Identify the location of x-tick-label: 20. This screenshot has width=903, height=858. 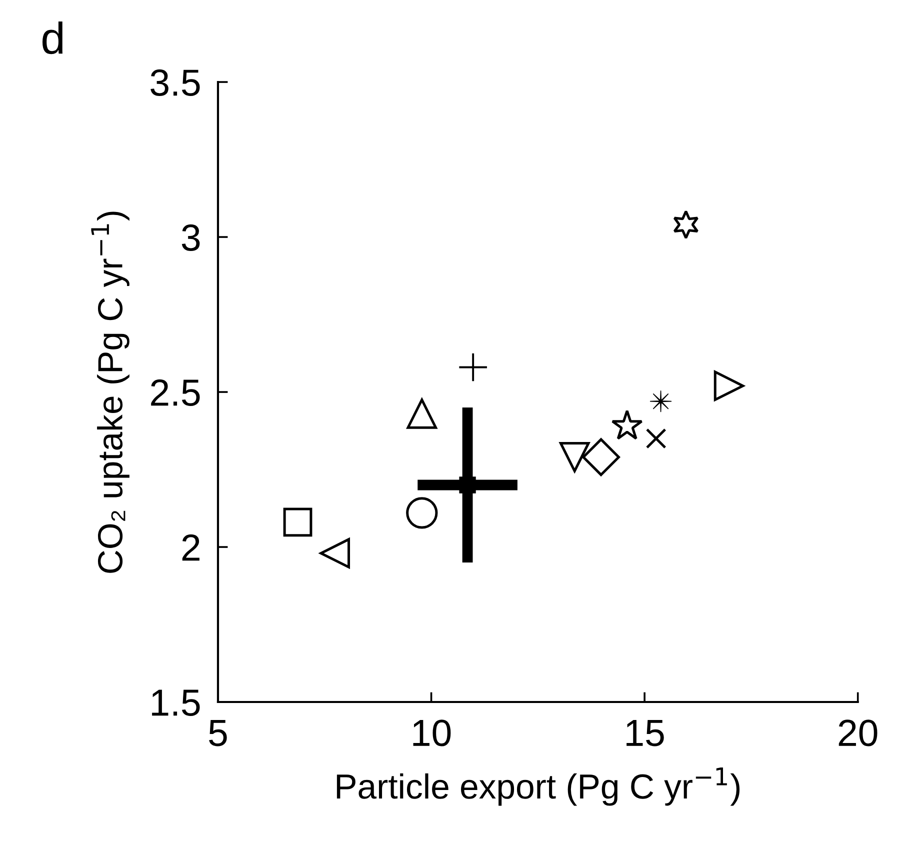
(858, 733).